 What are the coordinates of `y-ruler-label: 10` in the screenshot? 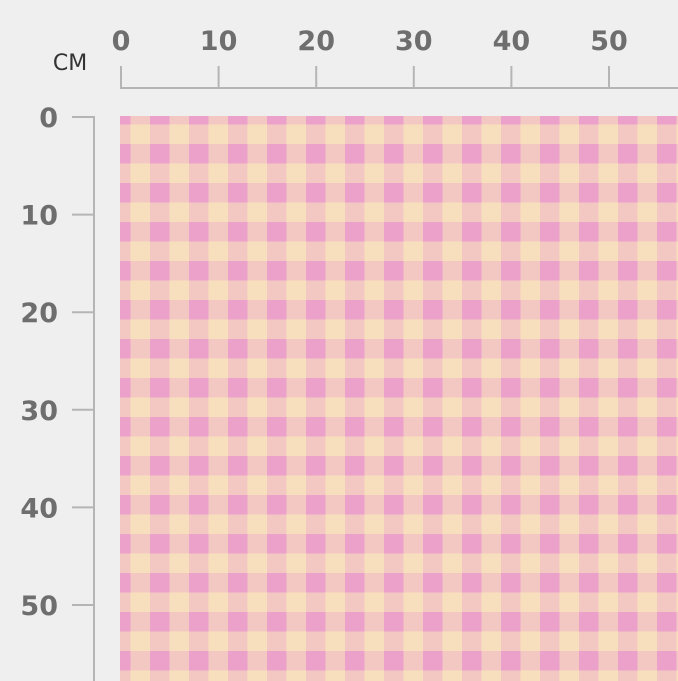 It's located at (39, 216).